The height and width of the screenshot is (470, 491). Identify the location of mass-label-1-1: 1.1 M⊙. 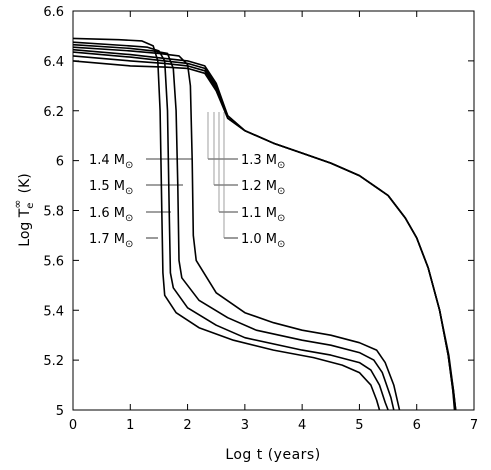
(251, 168).